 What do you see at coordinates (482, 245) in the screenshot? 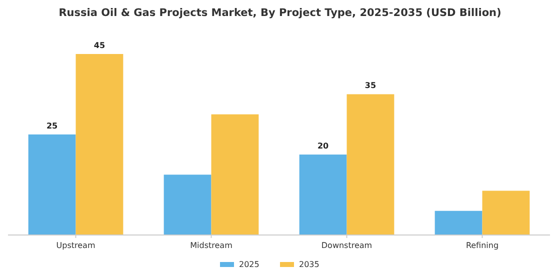
I see `x-tick-label: Refining` at bounding box center [482, 245].